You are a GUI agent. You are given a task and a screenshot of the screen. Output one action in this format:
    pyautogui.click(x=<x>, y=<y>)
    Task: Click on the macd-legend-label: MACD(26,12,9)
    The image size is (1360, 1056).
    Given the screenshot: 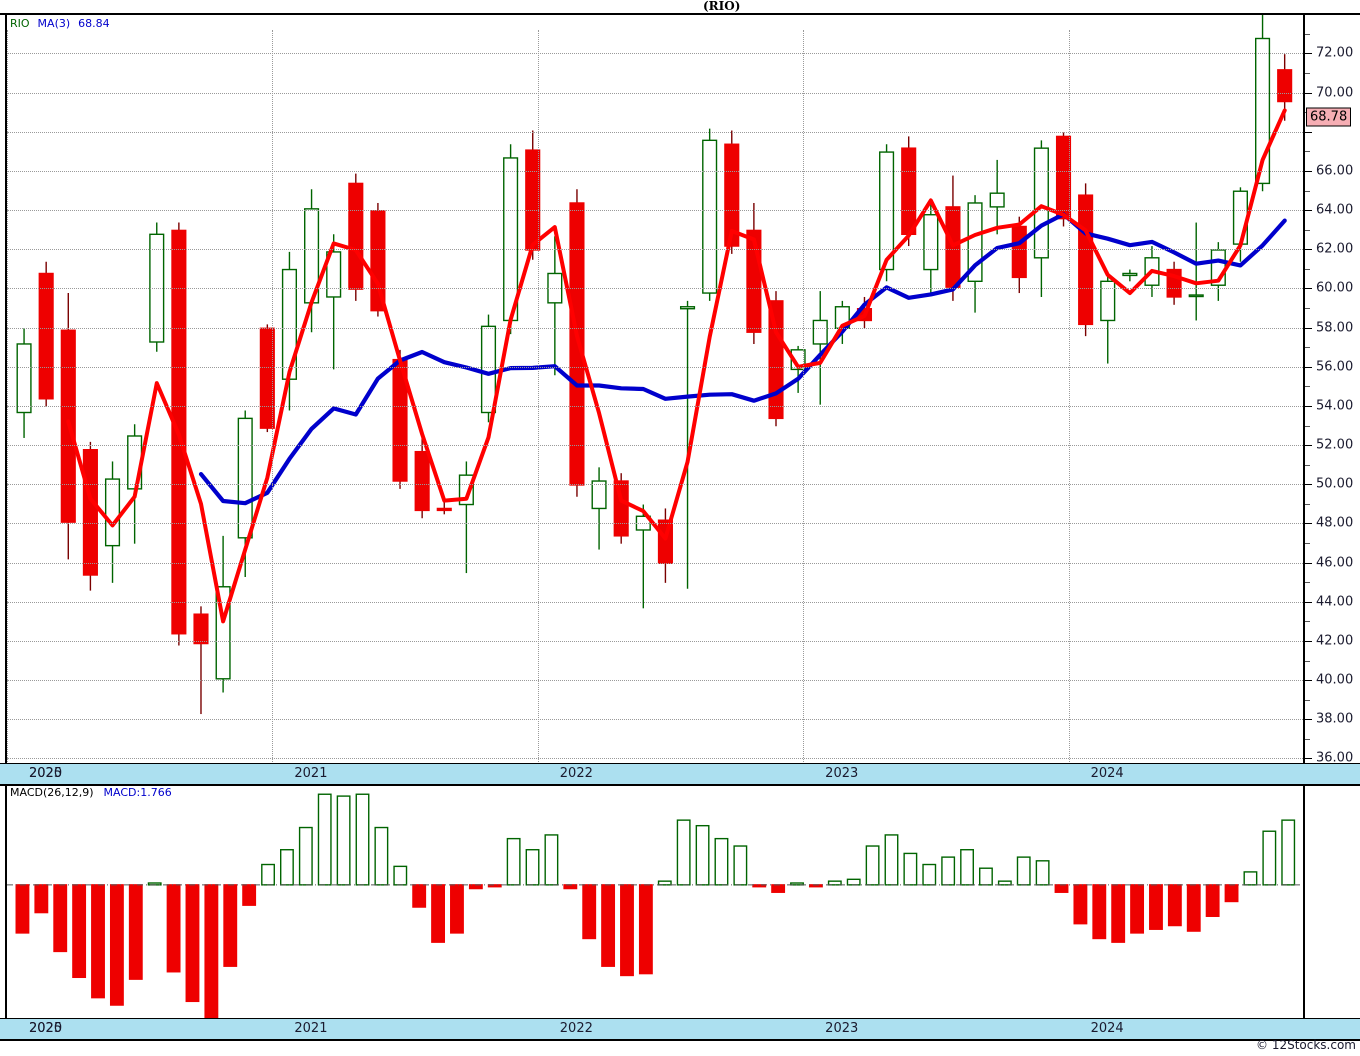 What is the action you would take?
    pyautogui.click(x=52, y=792)
    